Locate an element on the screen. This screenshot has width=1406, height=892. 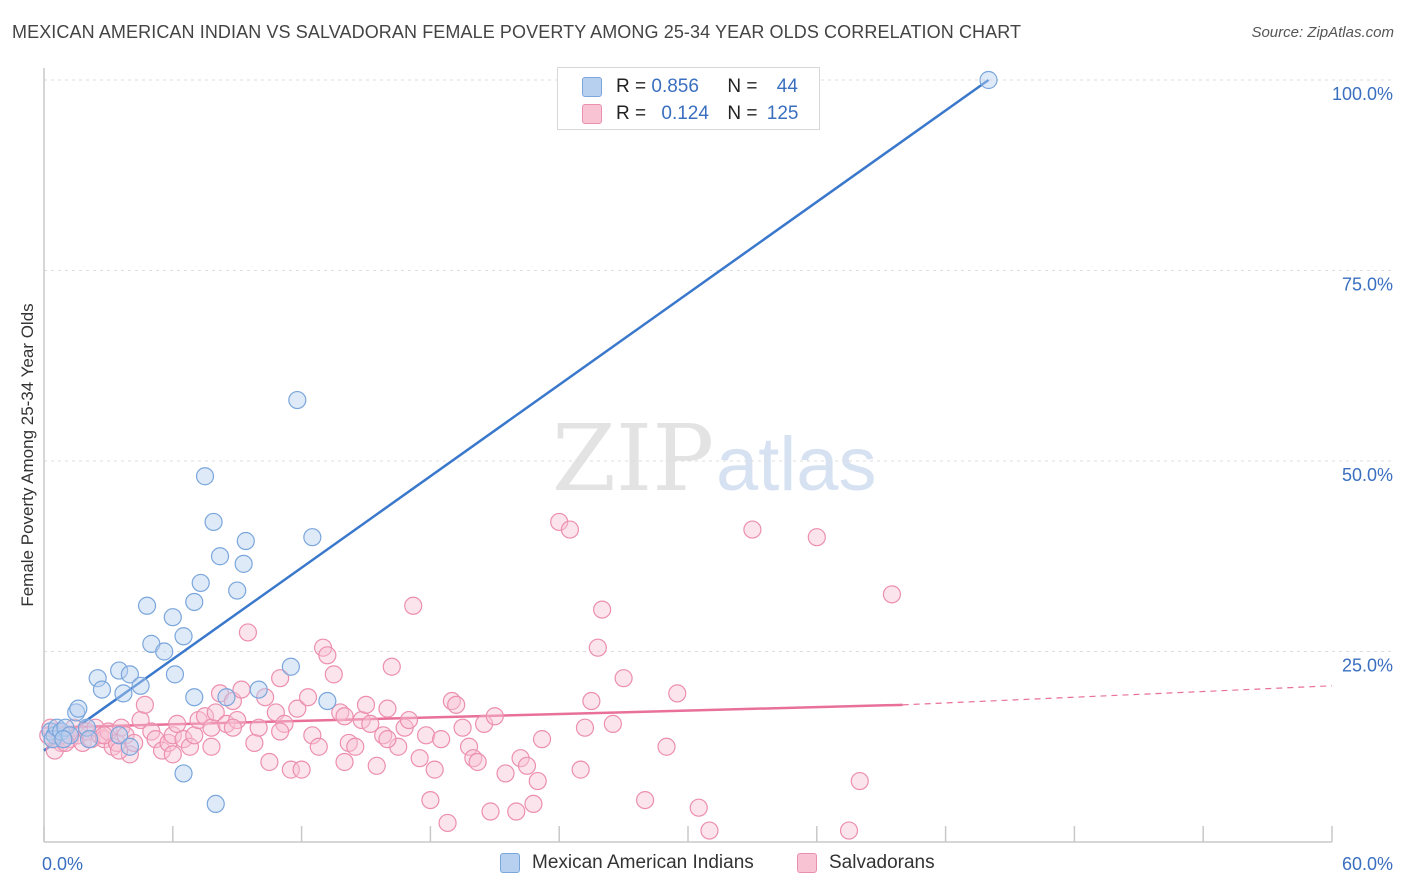
legend-n-value: 125 is located at coordinates (782, 113).